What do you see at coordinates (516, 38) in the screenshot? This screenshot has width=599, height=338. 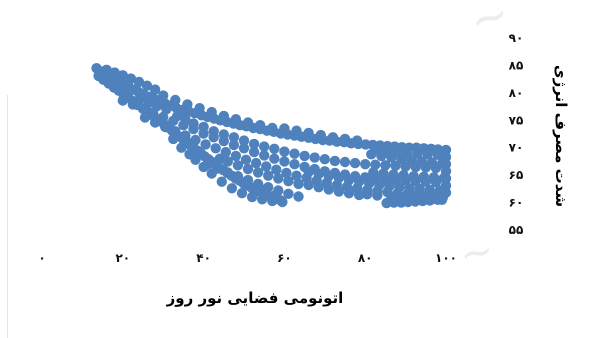 I see `y-tick-label: ۹۰` at bounding box center [516, 38].